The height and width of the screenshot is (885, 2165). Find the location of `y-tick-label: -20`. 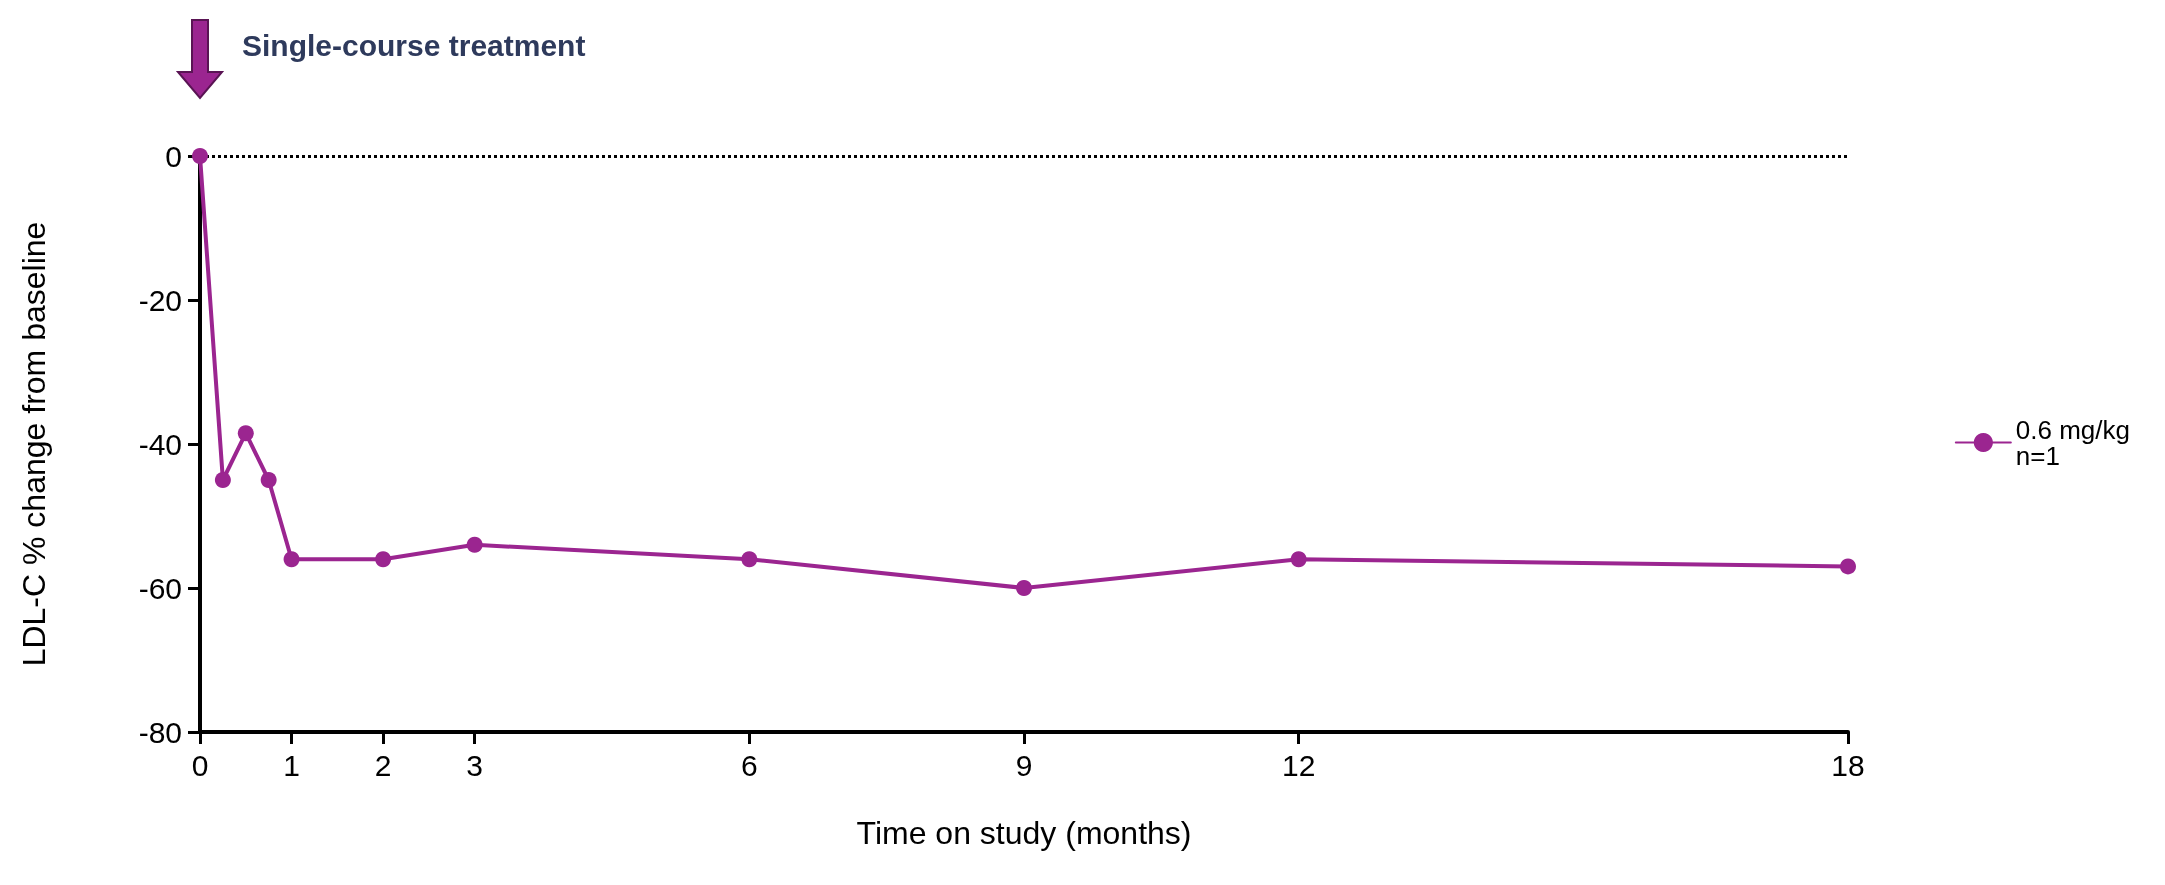

y-tick-label: -20 is located at coordinates (160, 300).